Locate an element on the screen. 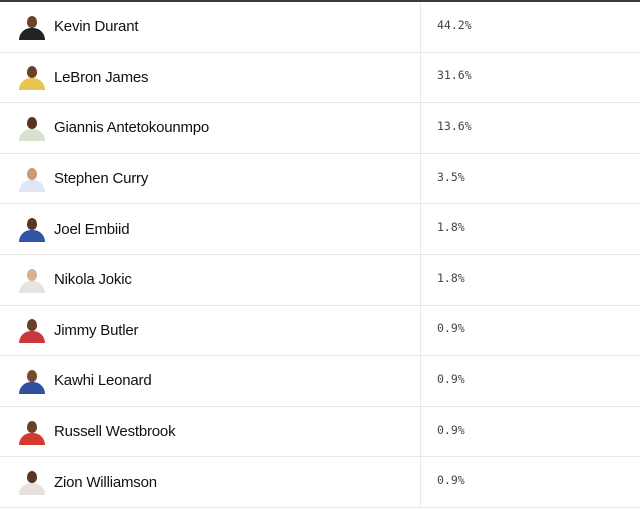 Image resolution: width=640 pixels, height=510 pixels. player-percentage: 31.6% is located at coordinates (454, 75).